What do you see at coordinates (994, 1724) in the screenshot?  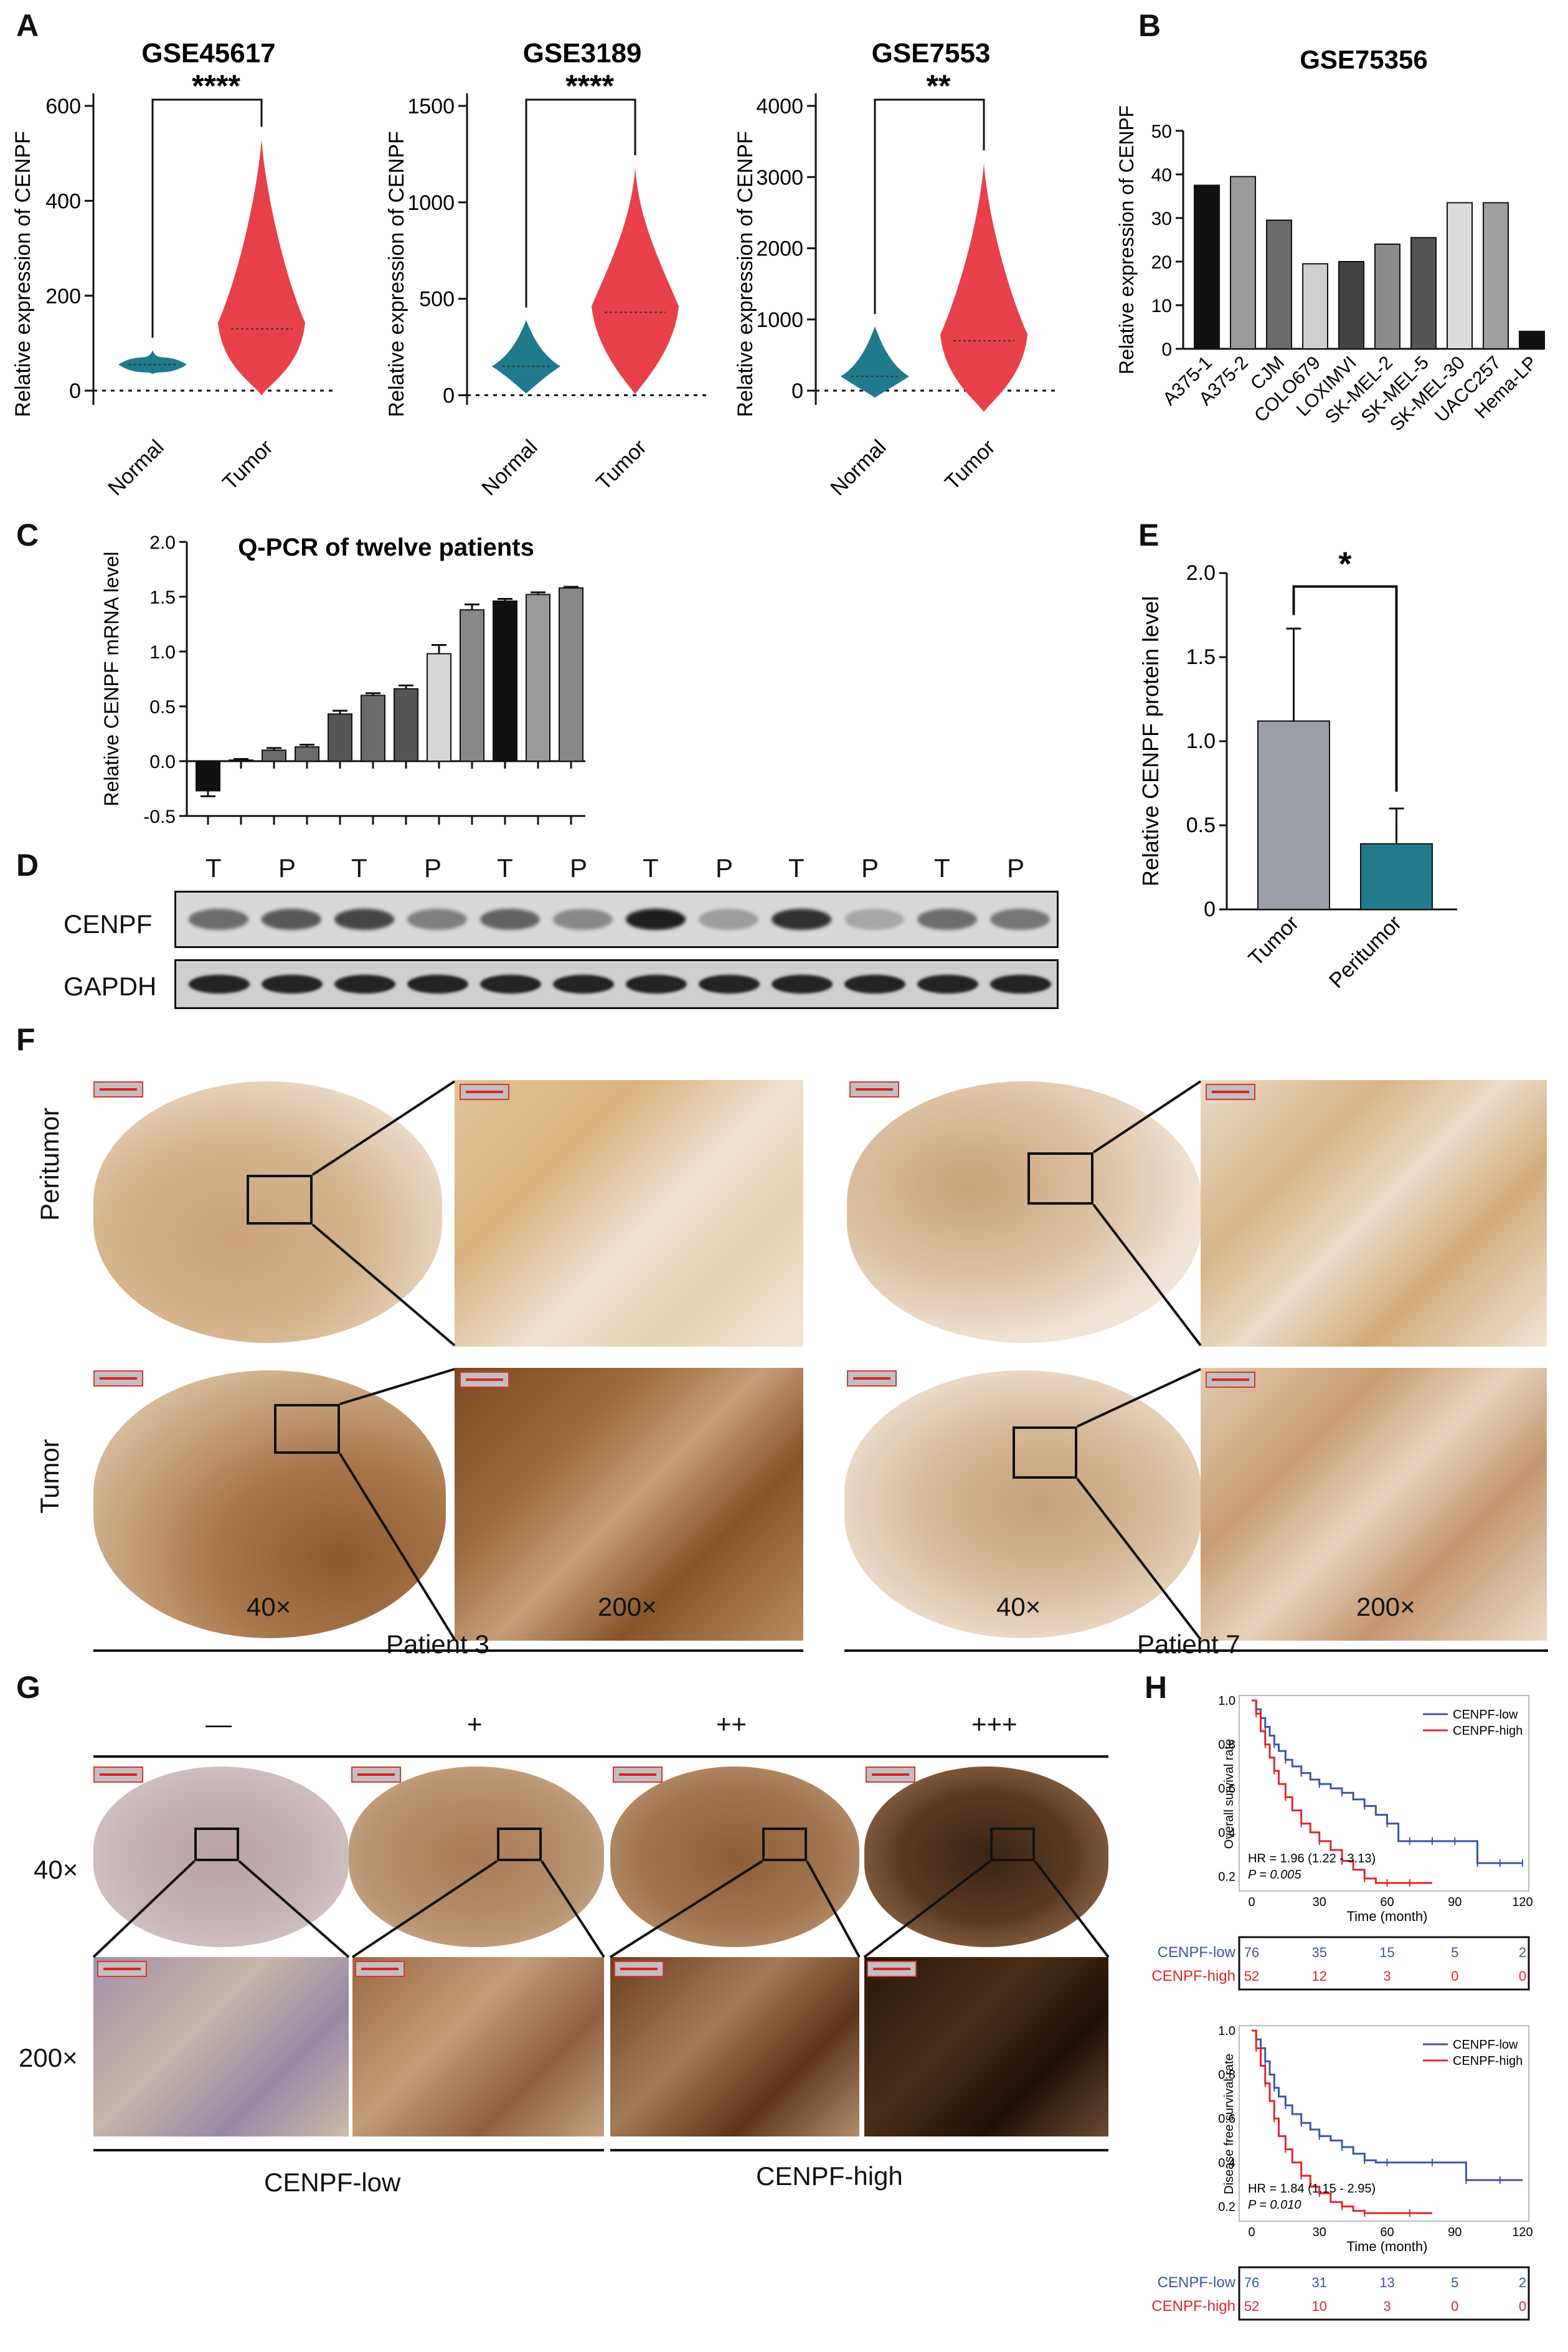 I see `grade-label: +++` at bounding box center [994, 1724].